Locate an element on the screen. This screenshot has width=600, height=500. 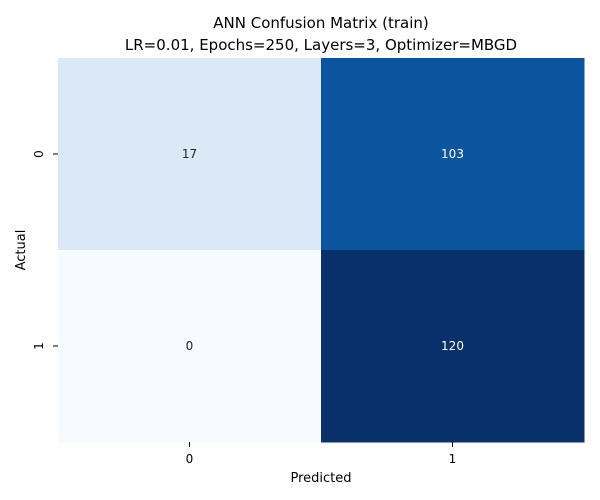
x-axis-label: Predicted is located at coordinates (320, 478).